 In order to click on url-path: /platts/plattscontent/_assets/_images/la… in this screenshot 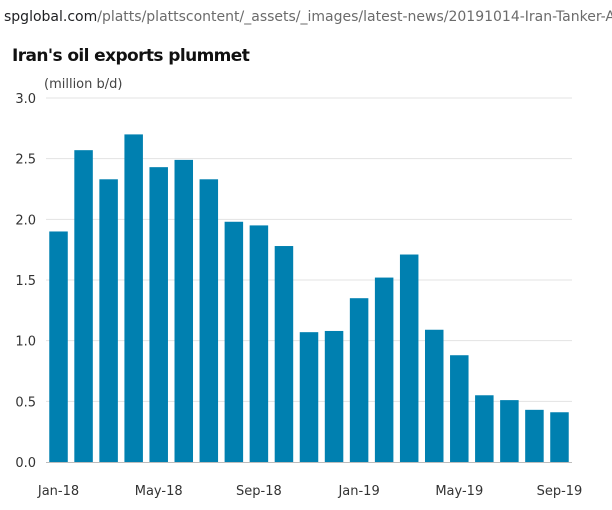, I will do `click(354, 17)`.